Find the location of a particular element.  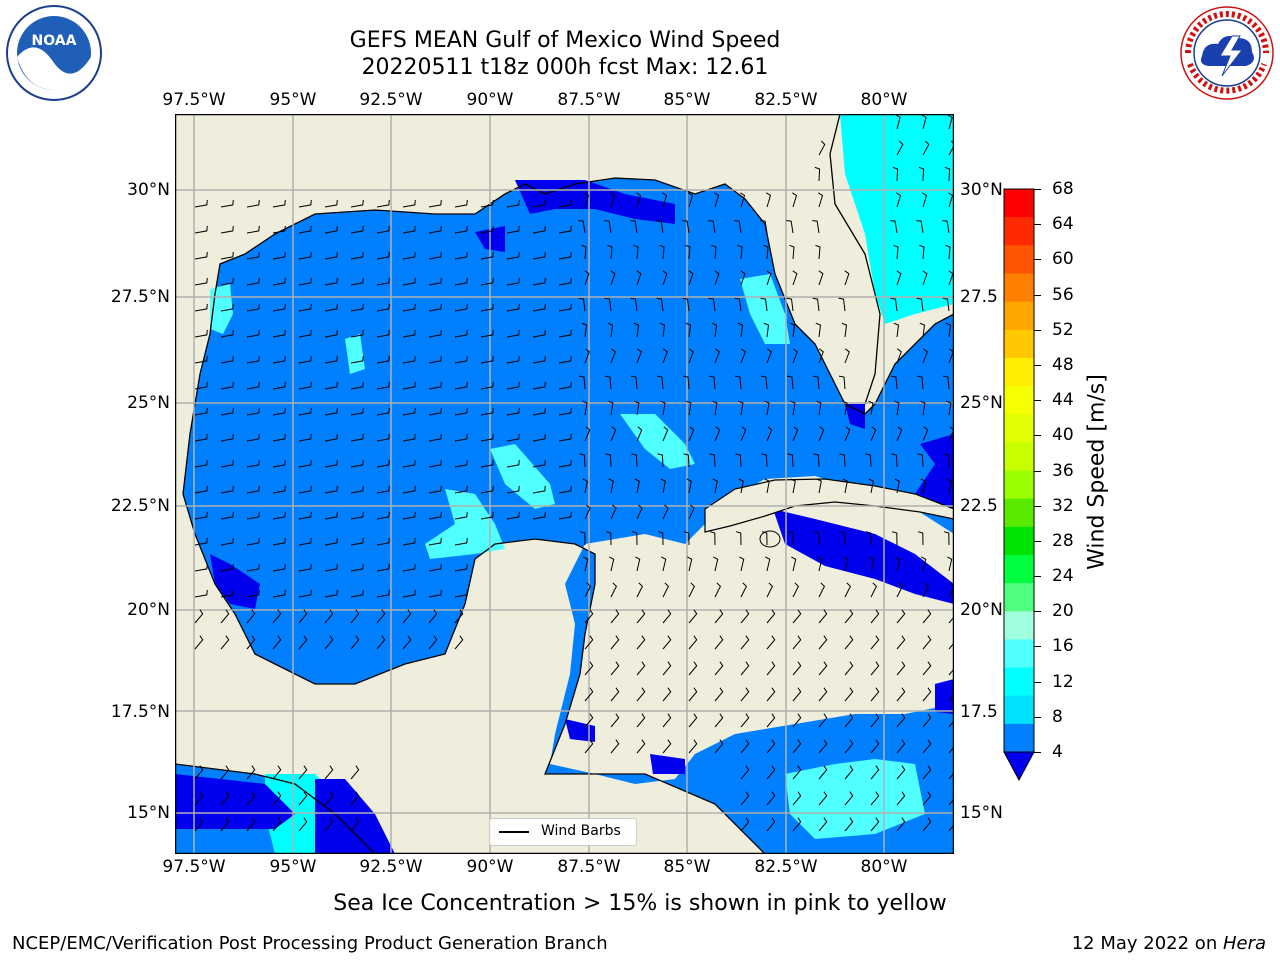

calm-honduras-sw is located at coordinates (235, 801).